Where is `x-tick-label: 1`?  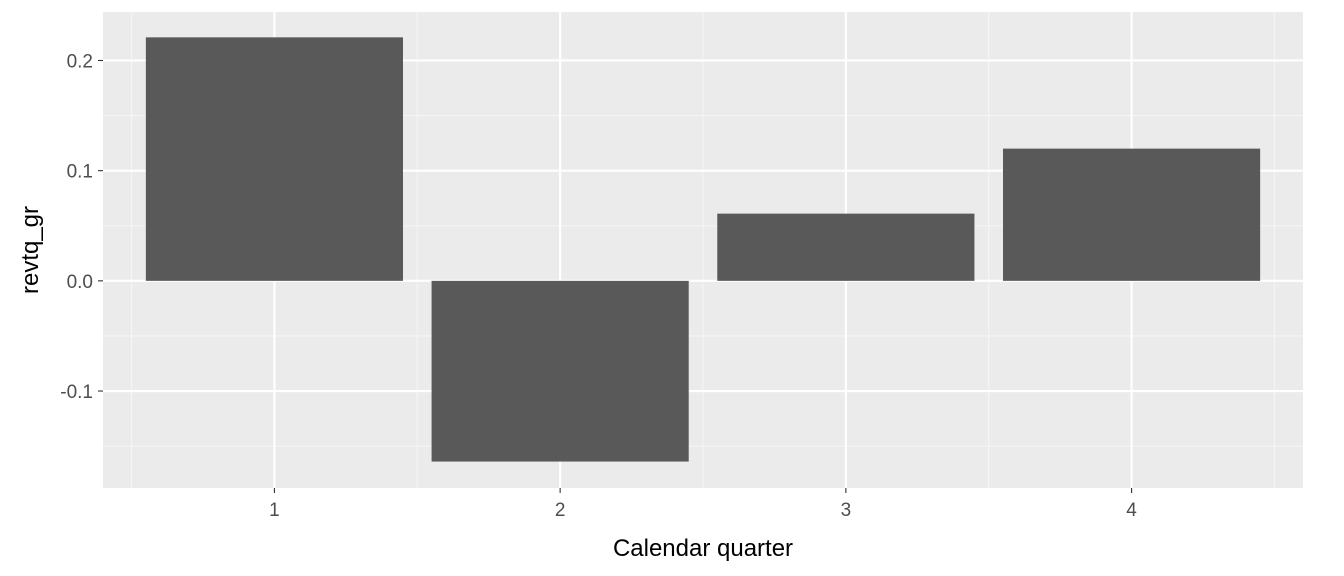 x-tick-label: 1 is located at coordinates (274, 510).